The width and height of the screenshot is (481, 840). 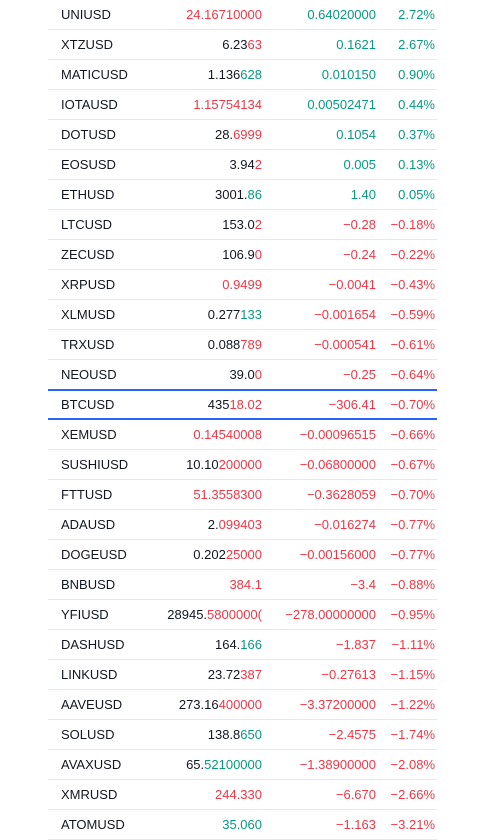 What do you see at coordinates (235, 44) in the screenshot?
I see `last-price-head: 6.23` at bounding box center [235, 44].